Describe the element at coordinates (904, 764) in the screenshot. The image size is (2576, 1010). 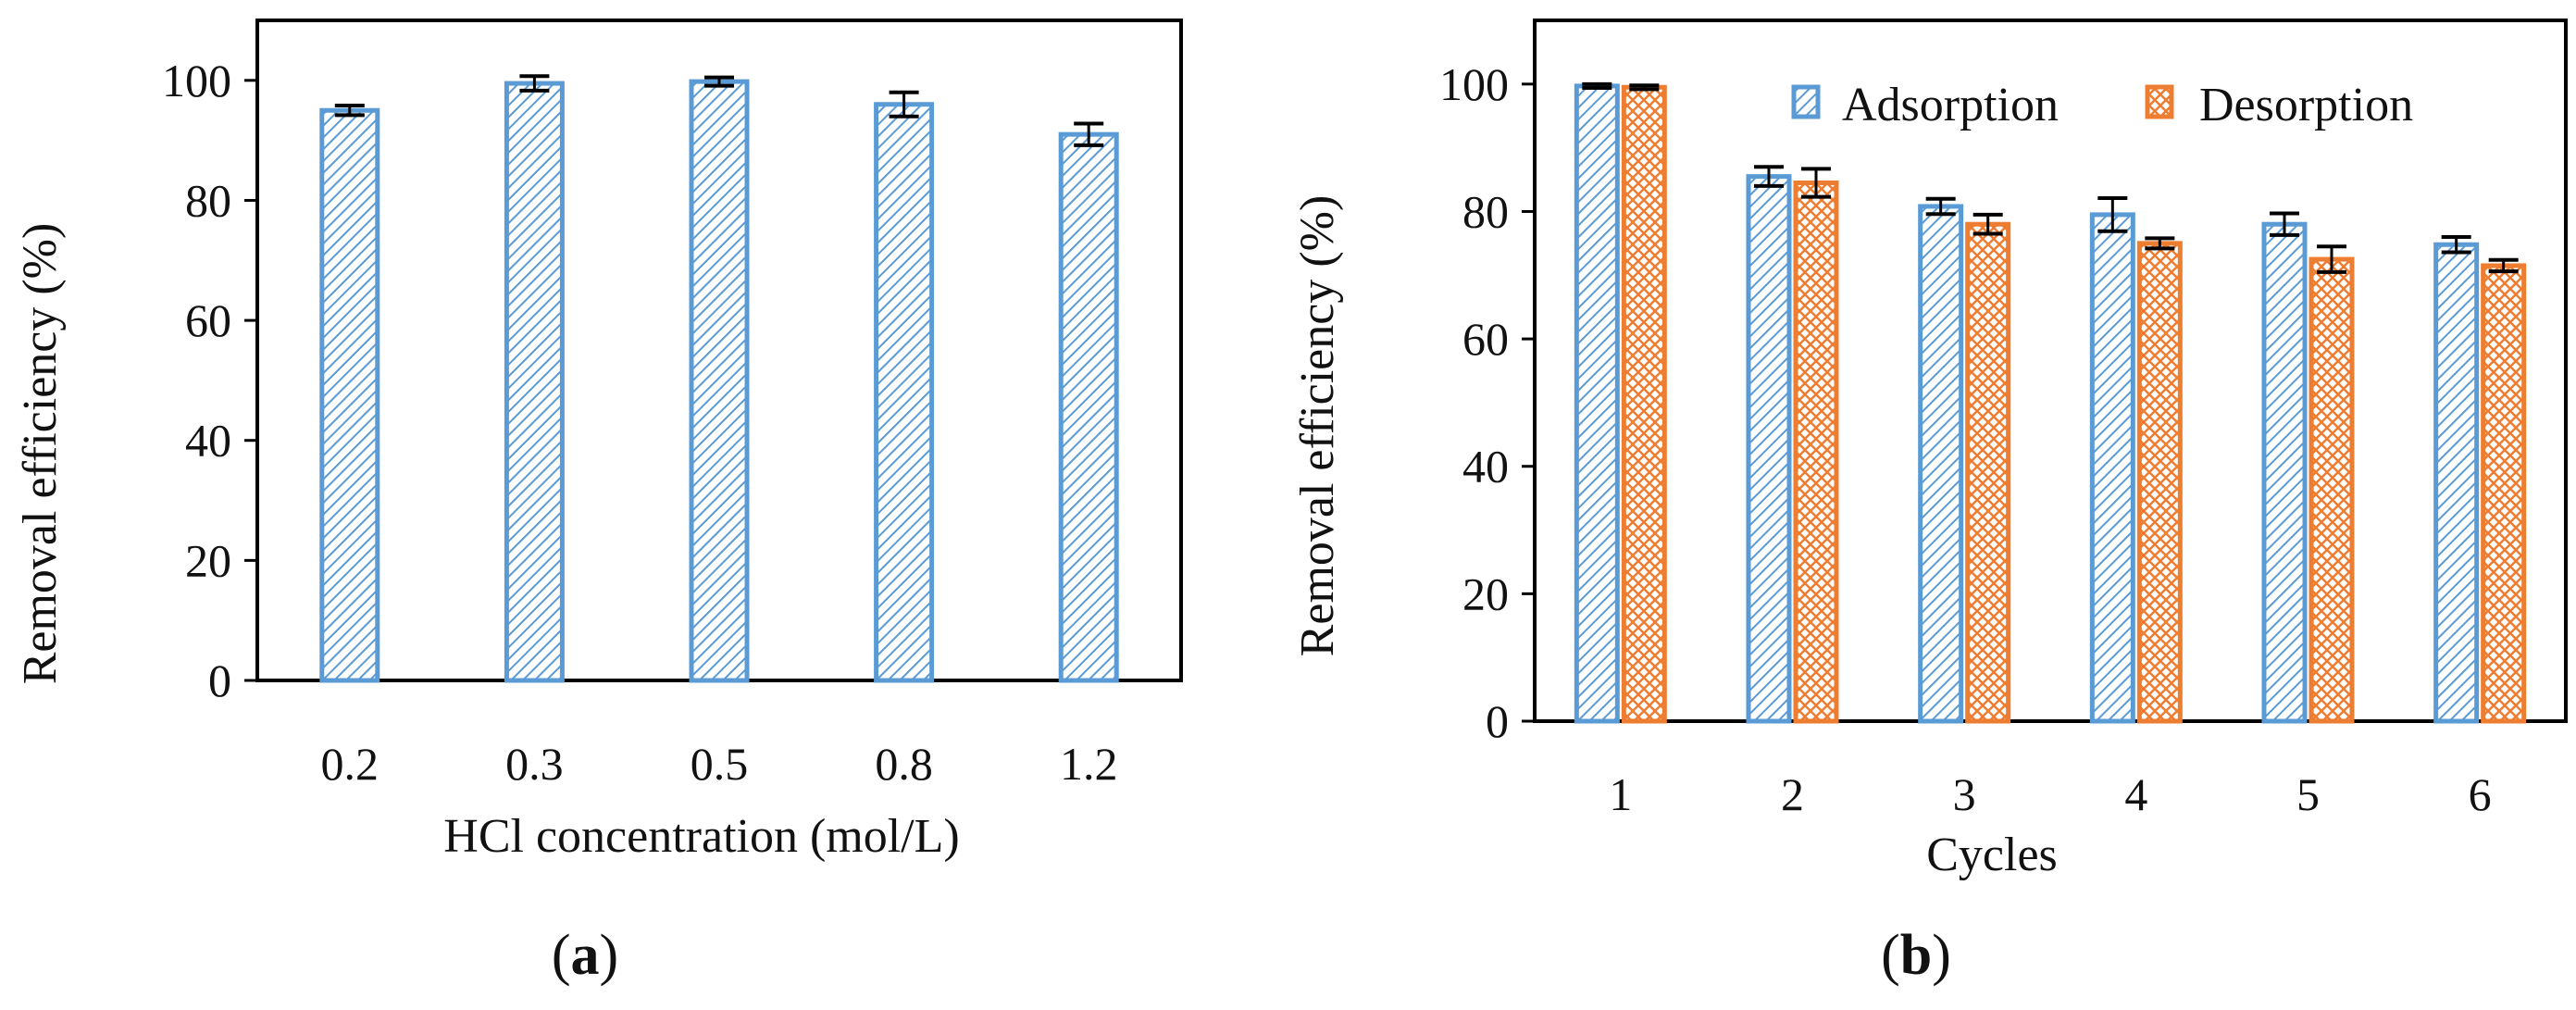
I see `x-tick-label: 0.8` at that location.